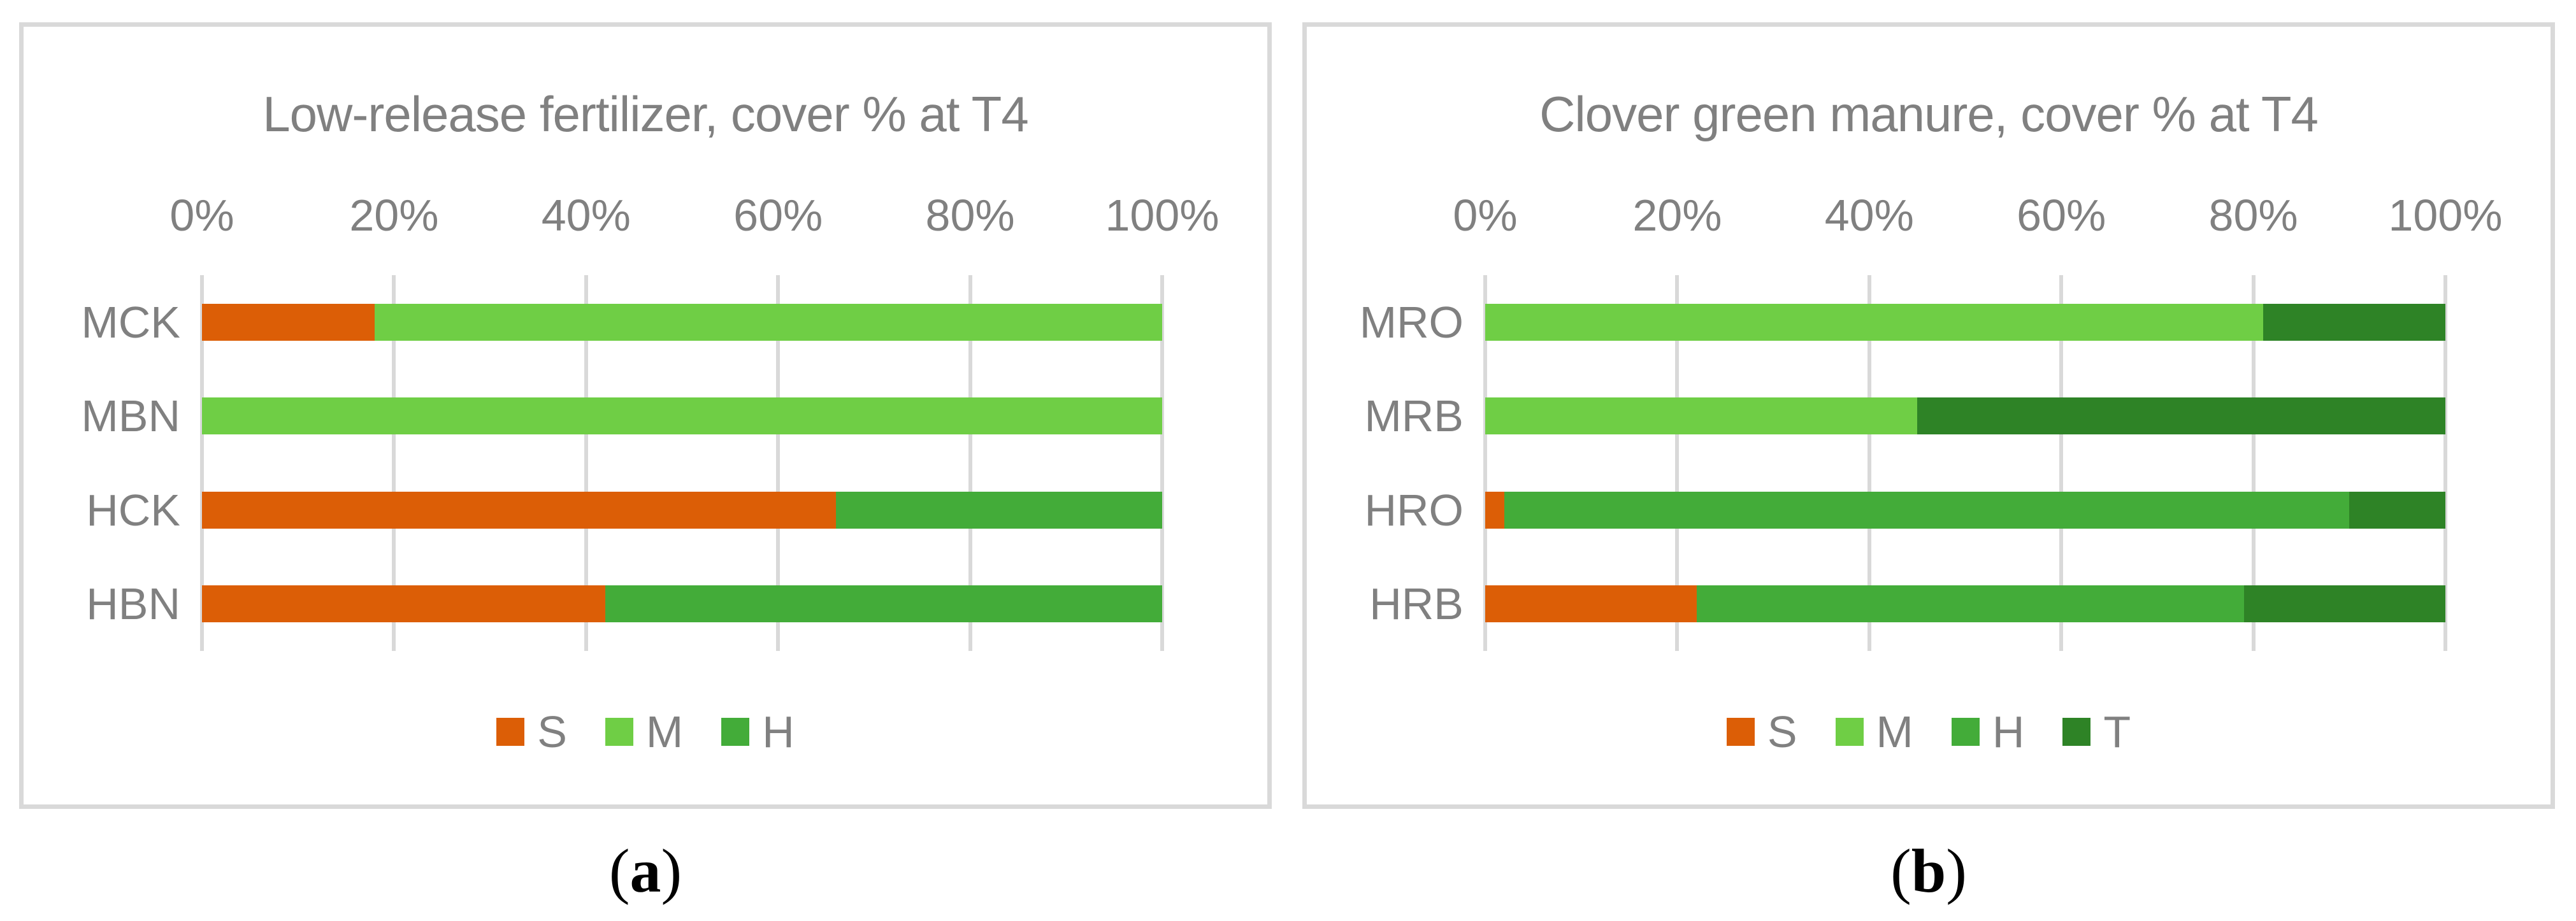 The height and width of the screenshot is (921, 2576). Describe the element at coordinates (130, 322) in the screenshot. I see `category-label: MCK` at that location.